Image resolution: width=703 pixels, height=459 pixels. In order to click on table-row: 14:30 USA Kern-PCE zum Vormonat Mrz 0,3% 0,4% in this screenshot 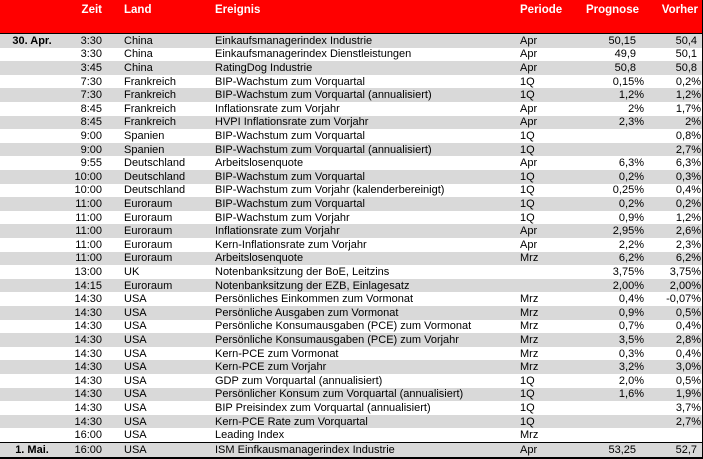, I will do `click(351, 353)`.